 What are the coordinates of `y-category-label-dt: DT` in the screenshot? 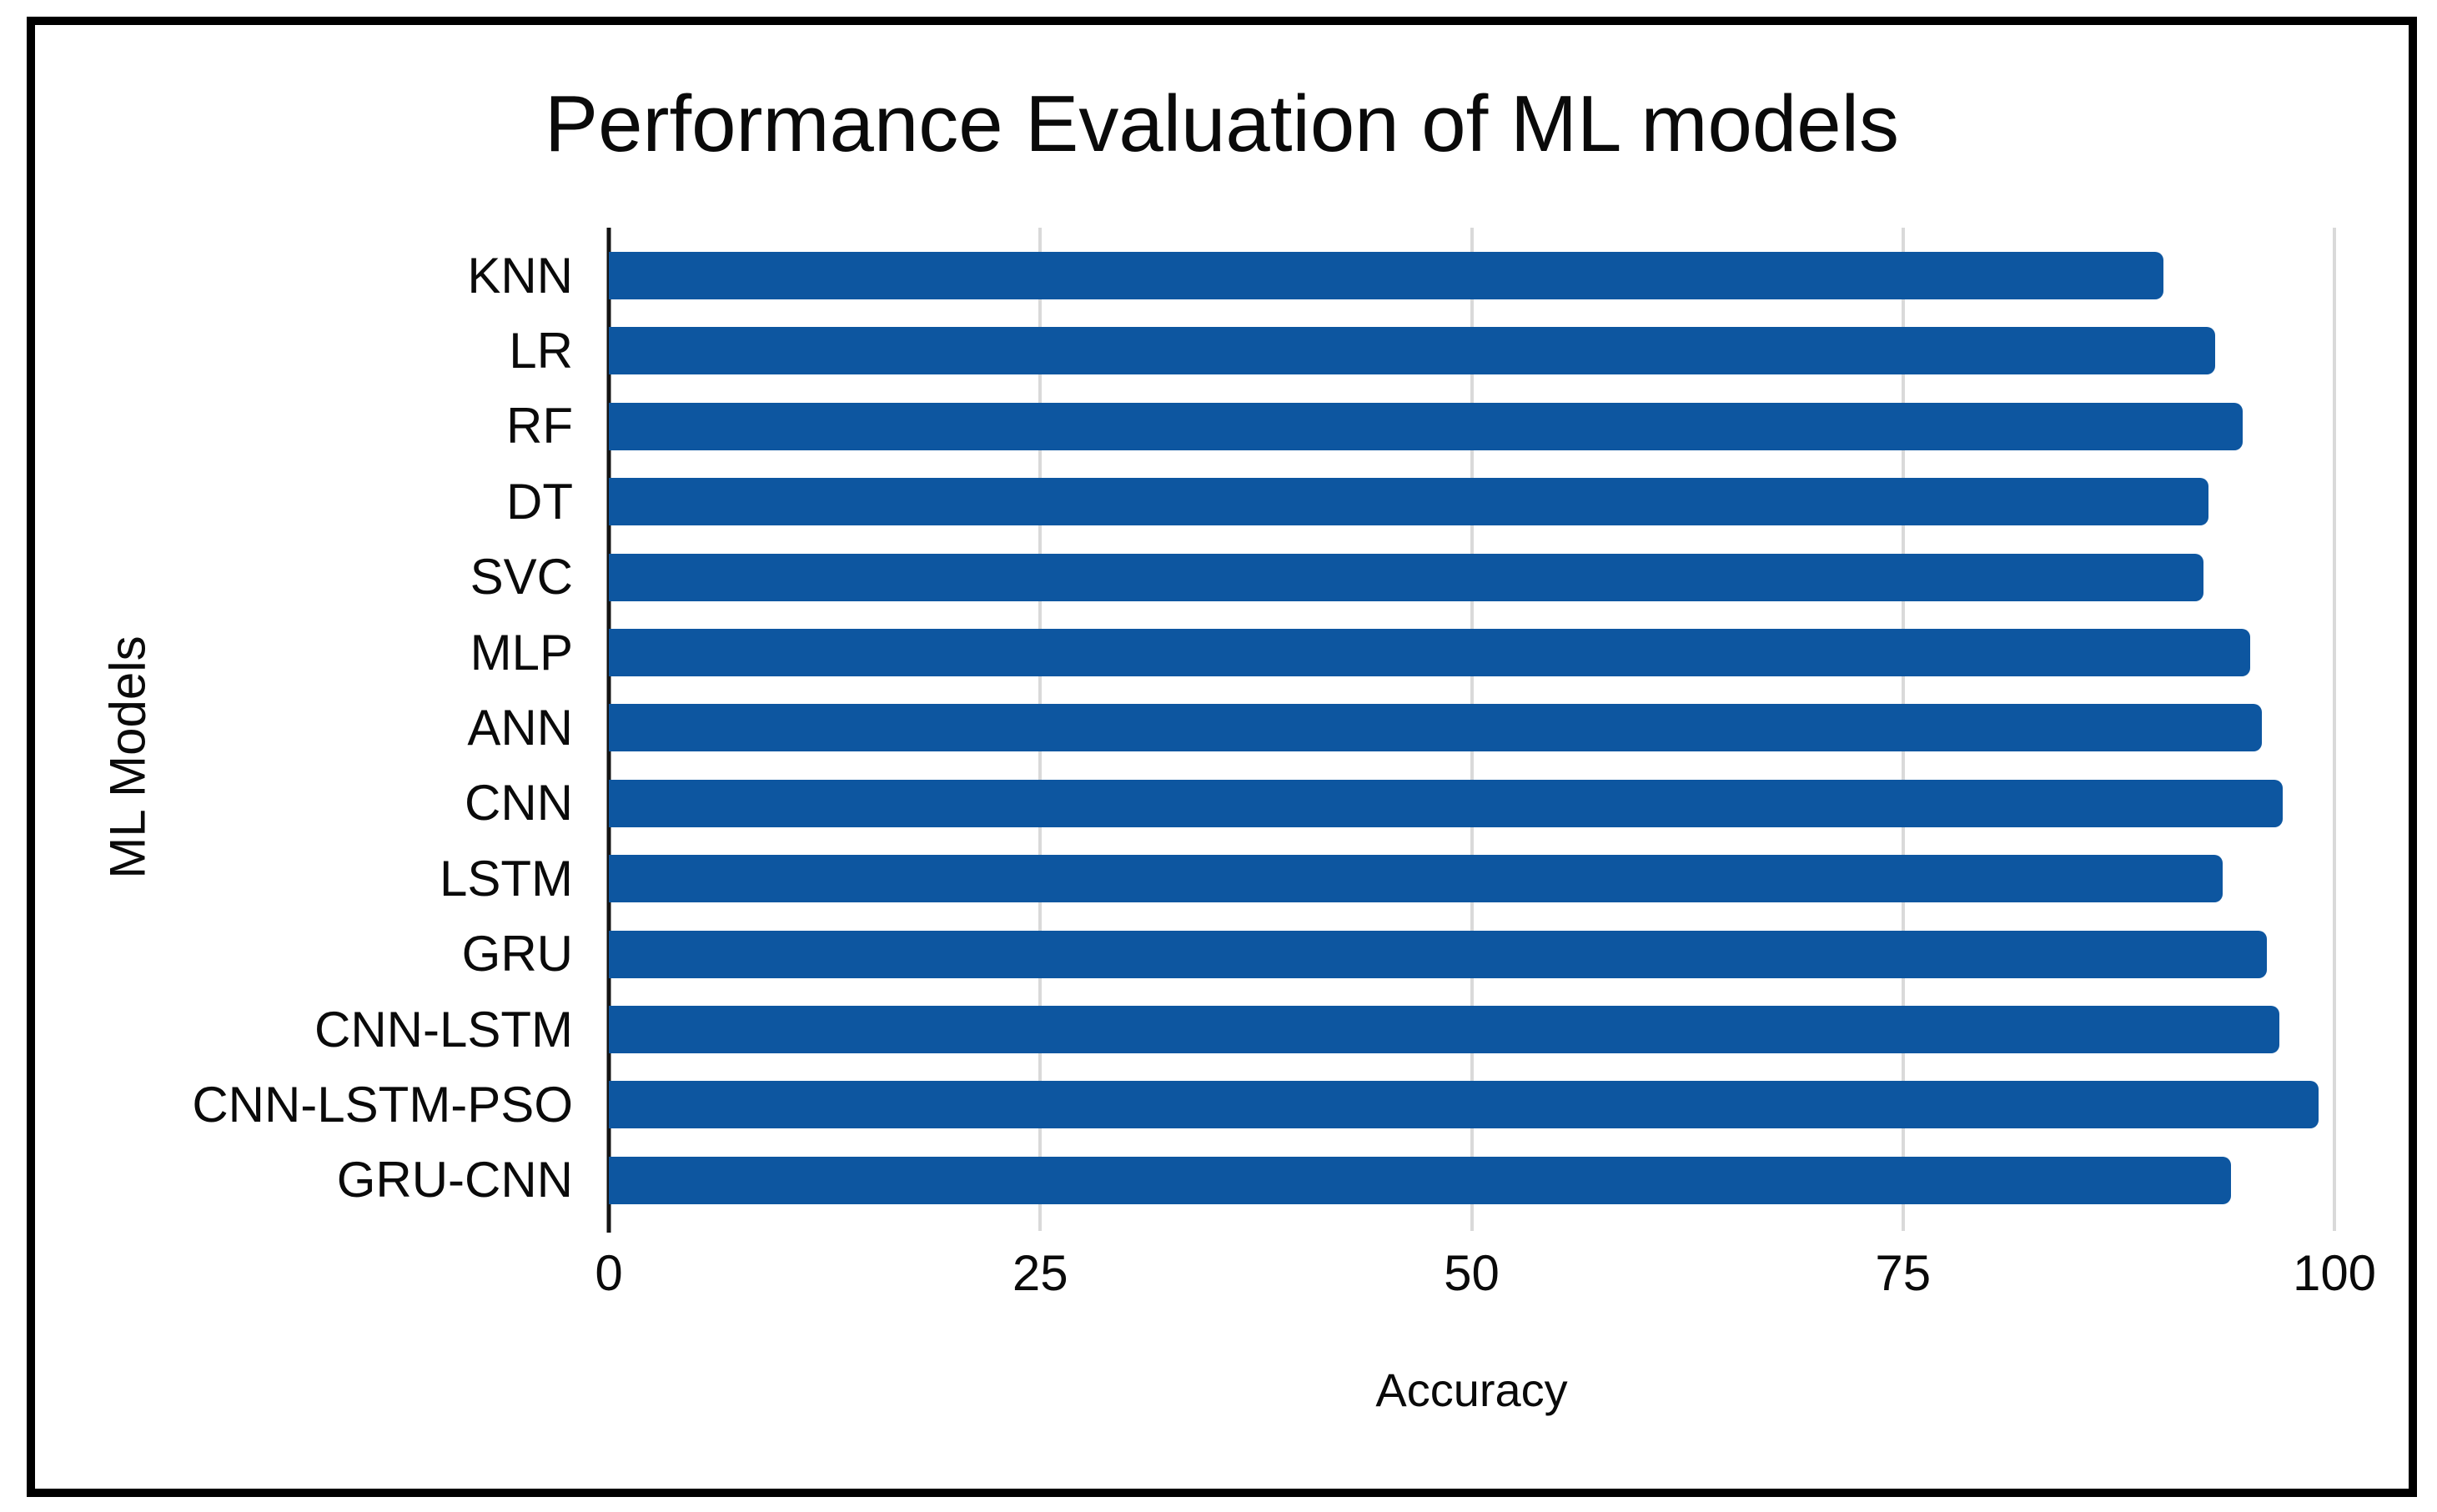 It's located at (539, 501).